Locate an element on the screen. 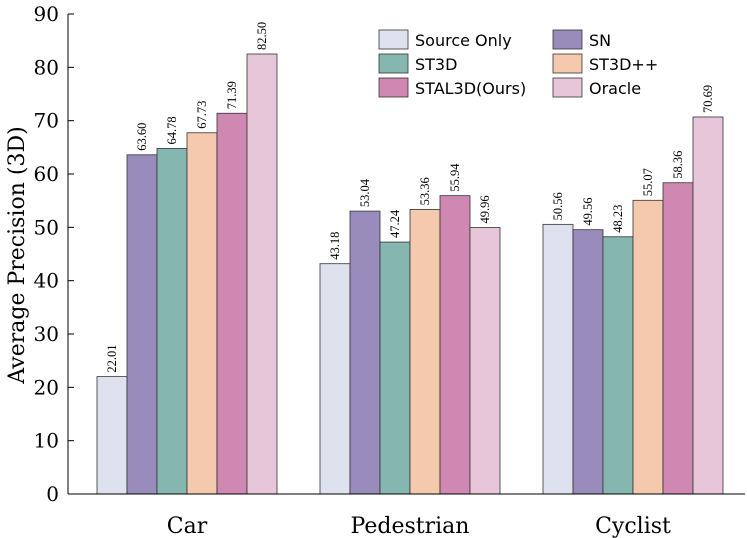 The height and width of the screenshot is (538, 747). y-tick-label: 20 is located at coordinates (46, 387).